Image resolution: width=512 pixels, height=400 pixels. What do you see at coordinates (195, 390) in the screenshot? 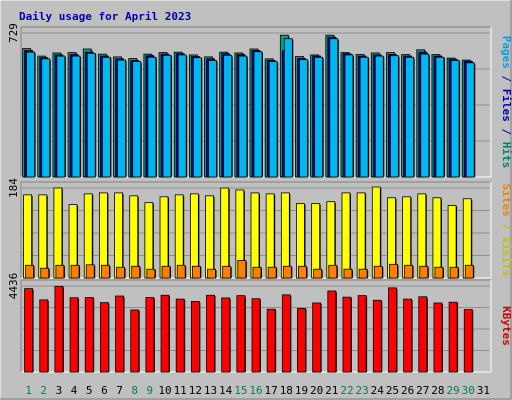
I see `day-label-12: 12` at bounding box center [195, 390].